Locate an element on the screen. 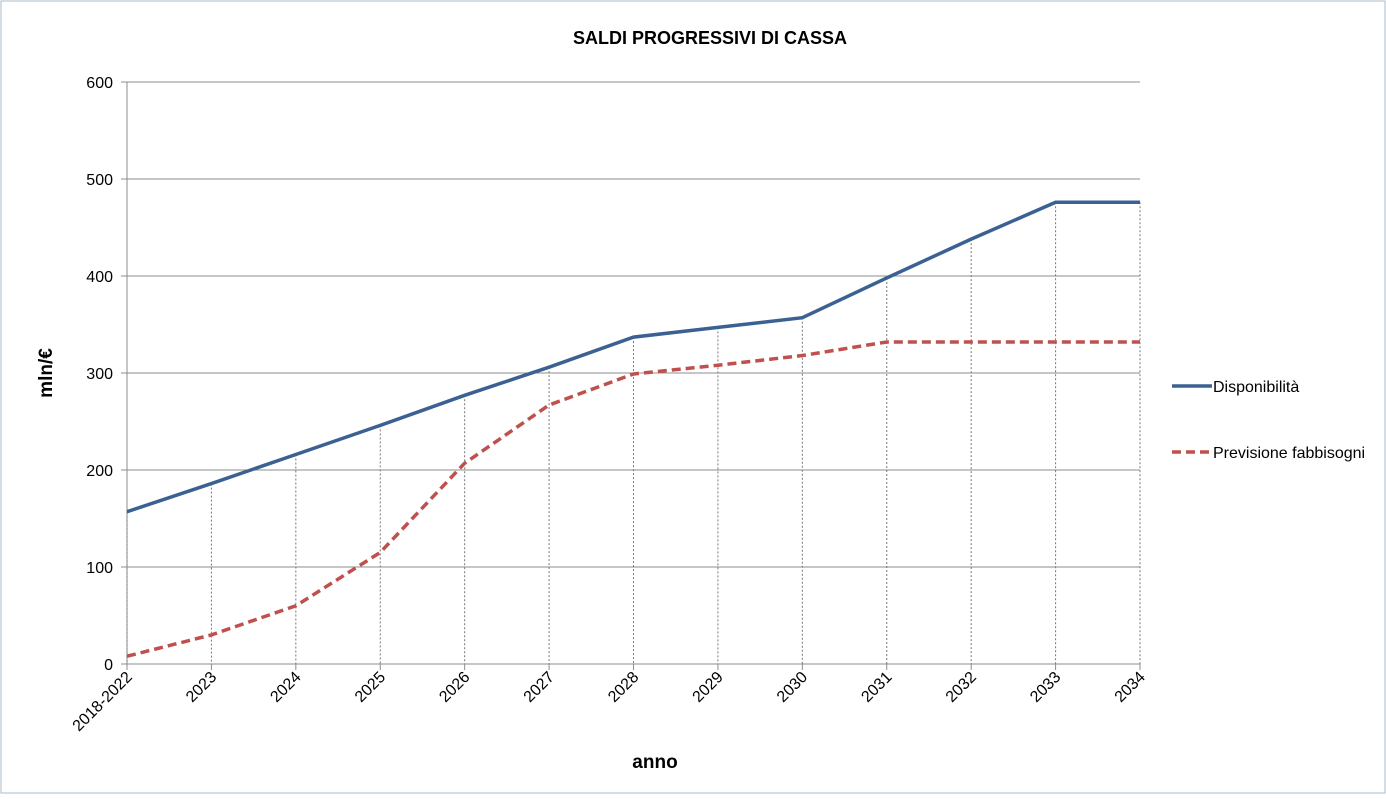  y-tick-label: 200 is located at coordinates (99, 471).